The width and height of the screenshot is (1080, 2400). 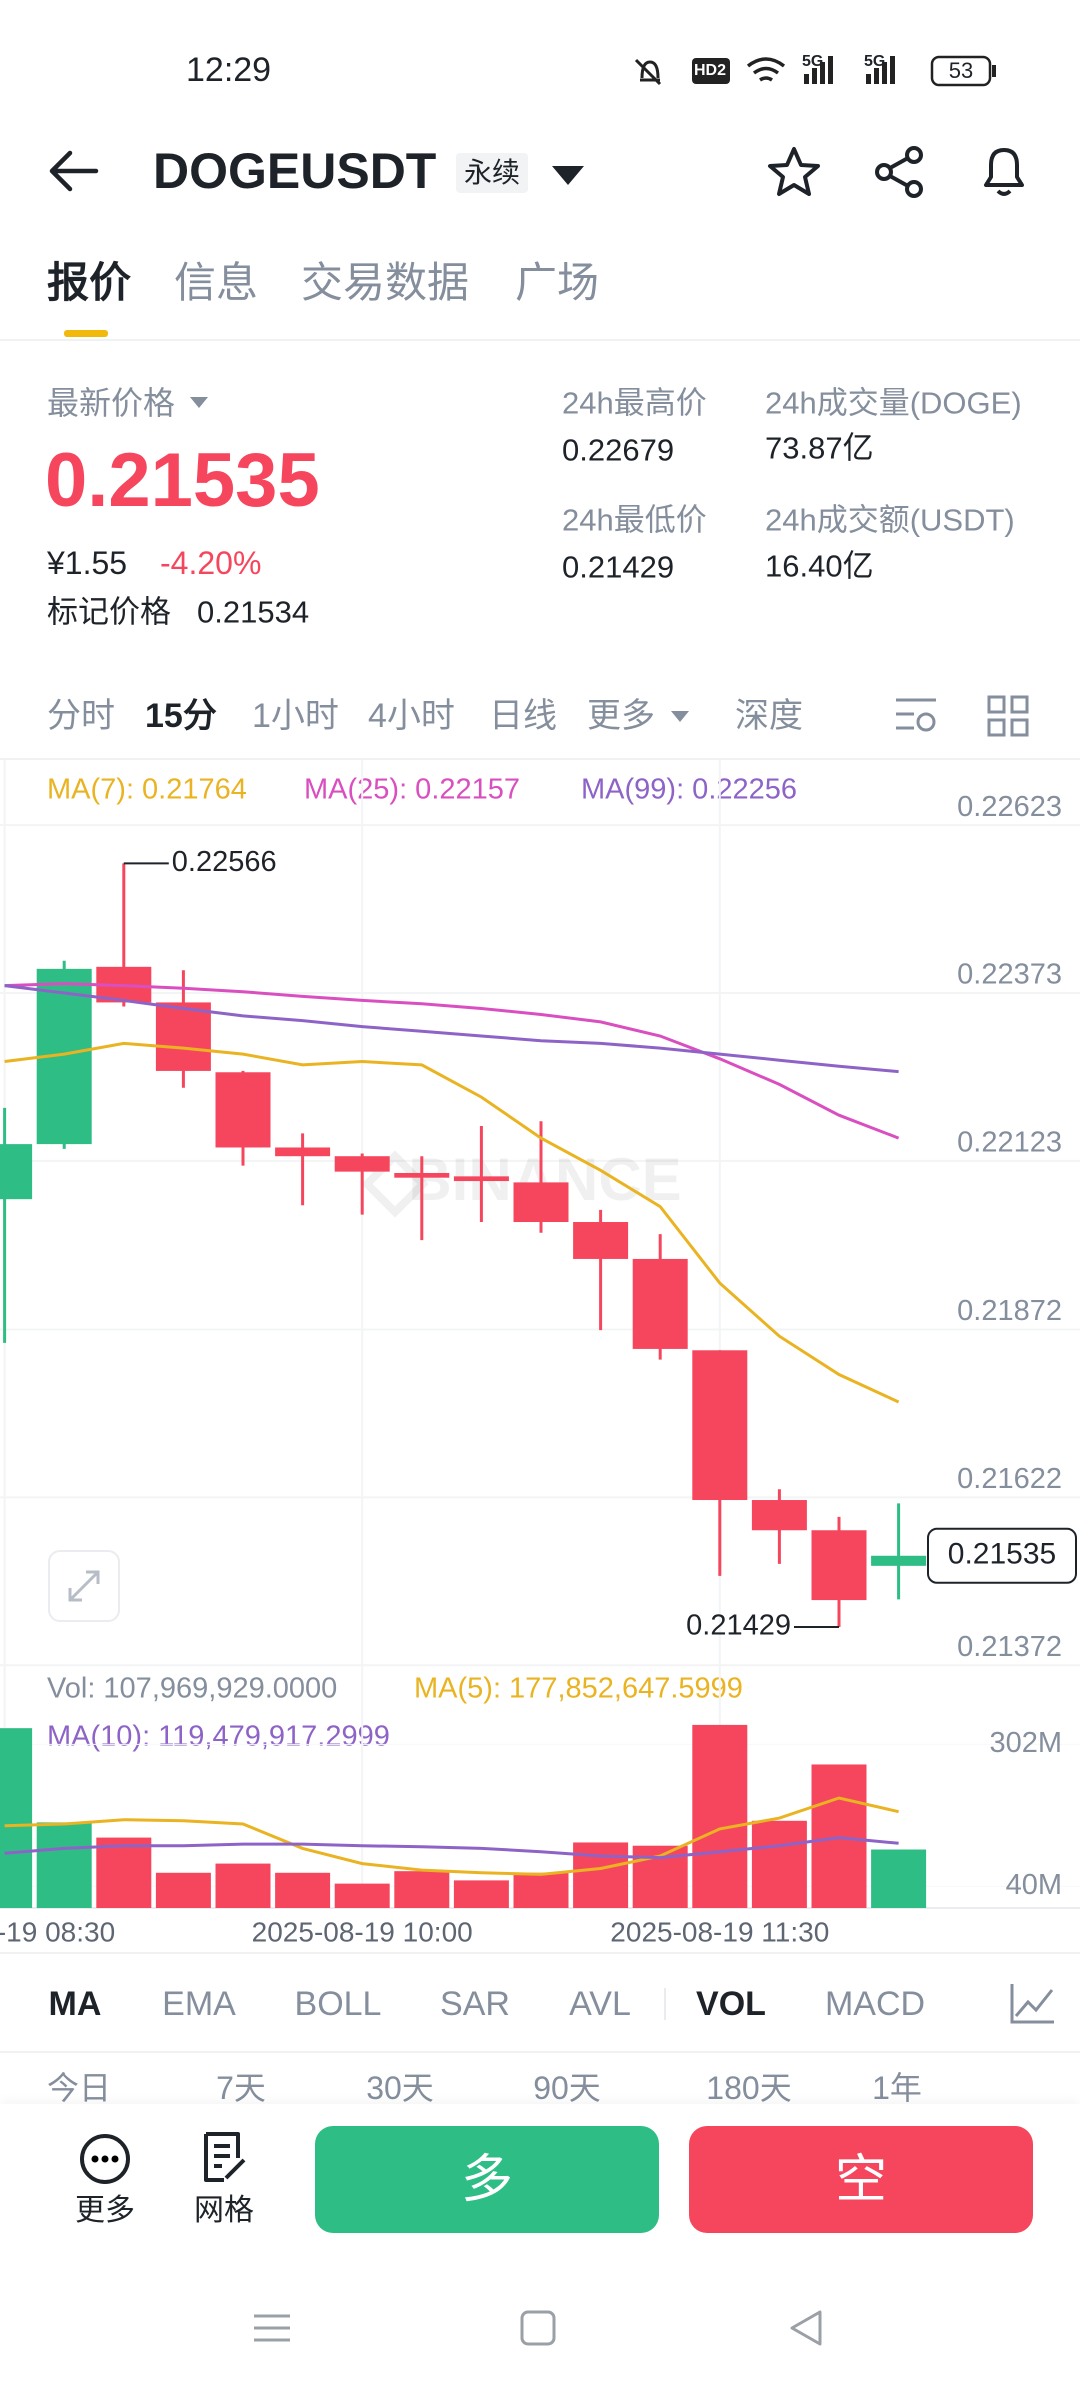 I want to click on stat-label: 24h最低价, so click(x=634, y=520).